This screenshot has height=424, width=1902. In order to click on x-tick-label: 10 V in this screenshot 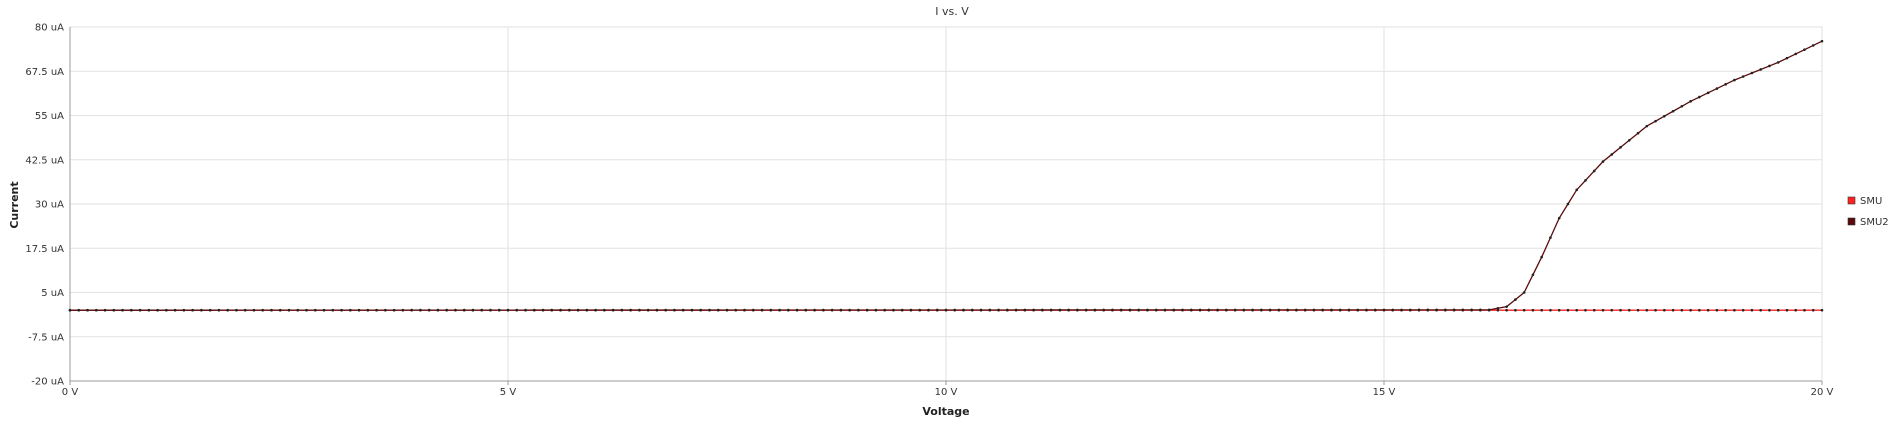, I will do `click(946, 392)`.